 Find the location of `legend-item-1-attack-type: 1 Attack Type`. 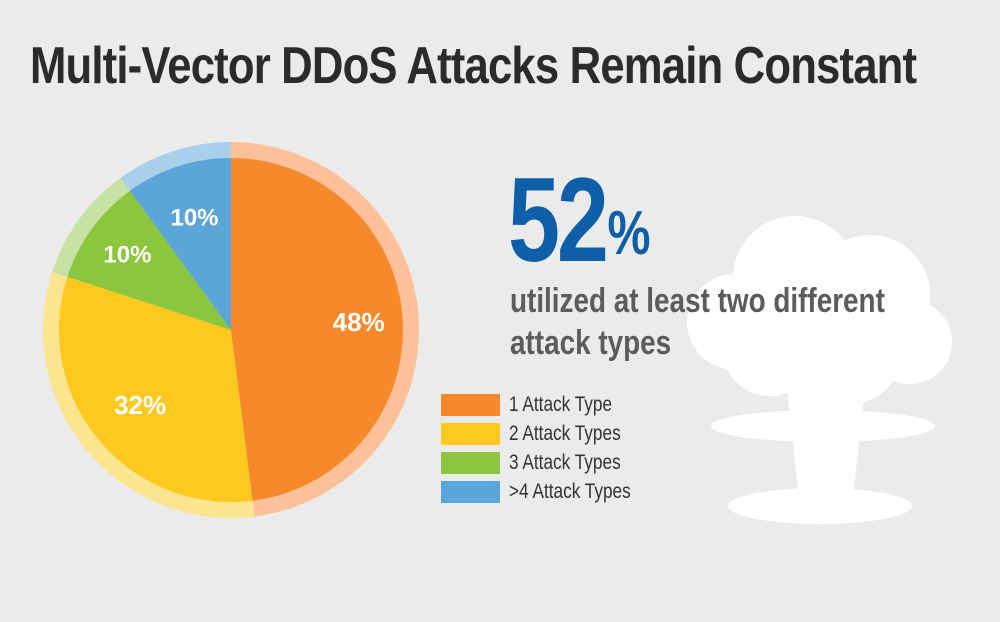

legend-item-1-attack-type: 1 Attack Type is located at coordinates (549, 404).